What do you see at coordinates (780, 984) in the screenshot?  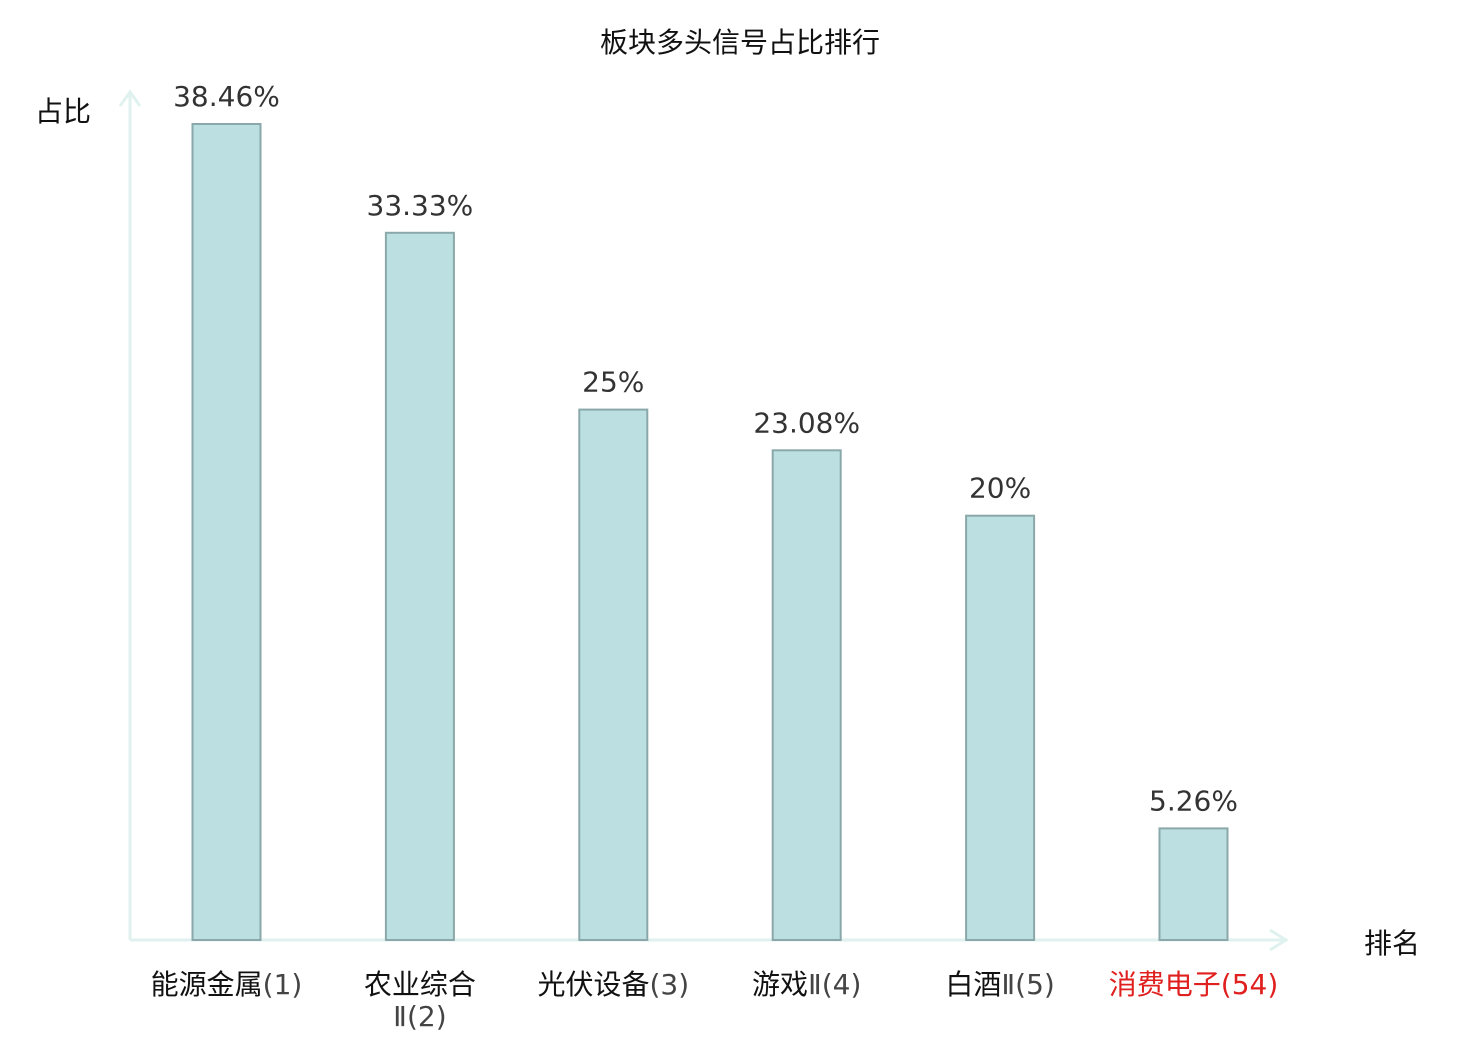 I see `category-name-4: 游戏` at bounding box center [780, 984].